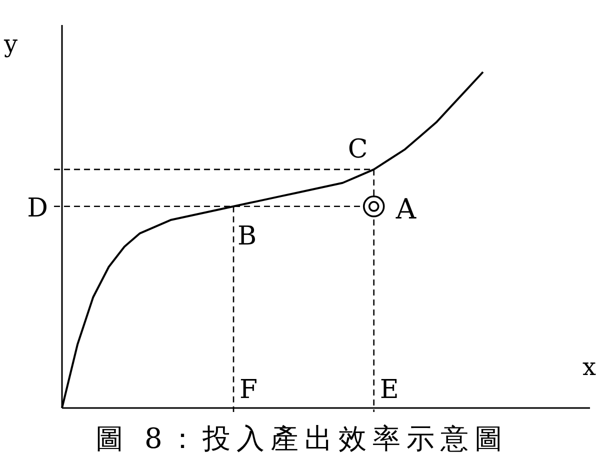  What do you see at coordinates (358, 149) in the screenshot?
I see `annotation: C` at bounding box center [358, 149].